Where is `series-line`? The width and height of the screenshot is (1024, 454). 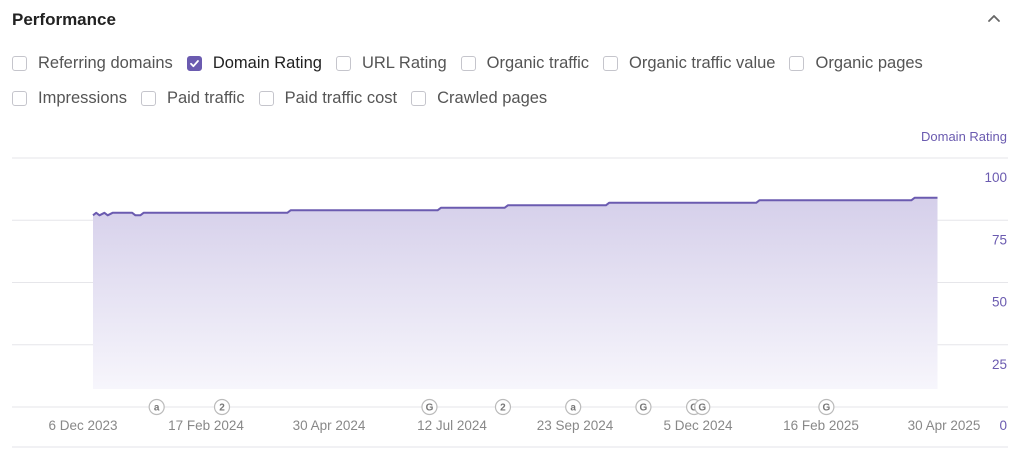 series-line is located at coordinates (515, 206).